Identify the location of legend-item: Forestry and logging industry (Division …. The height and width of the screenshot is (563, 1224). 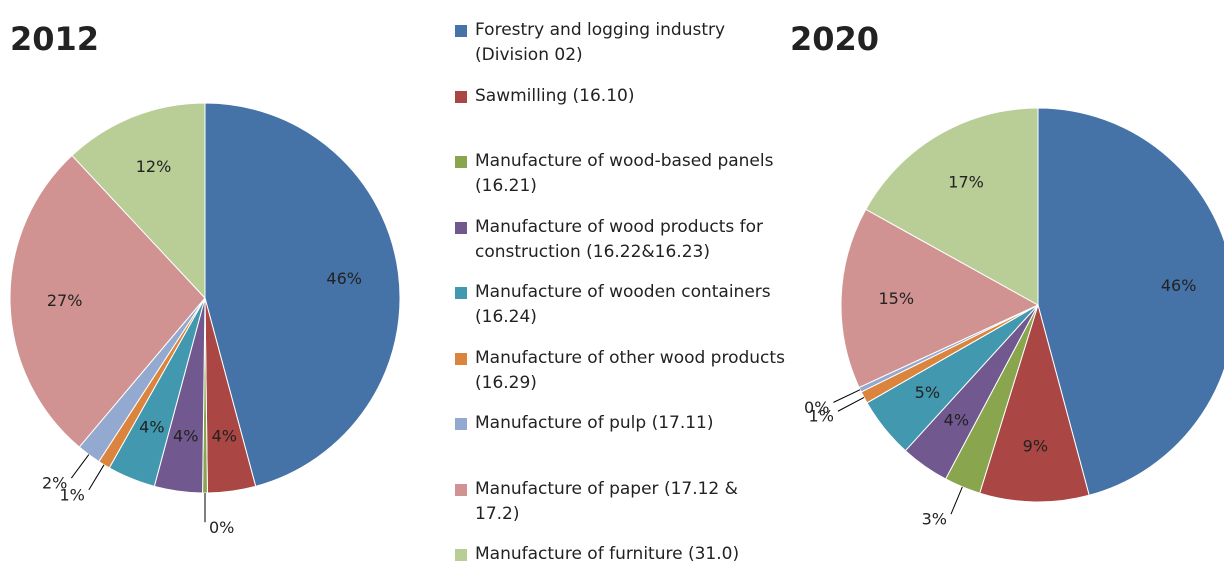
(620, 43).